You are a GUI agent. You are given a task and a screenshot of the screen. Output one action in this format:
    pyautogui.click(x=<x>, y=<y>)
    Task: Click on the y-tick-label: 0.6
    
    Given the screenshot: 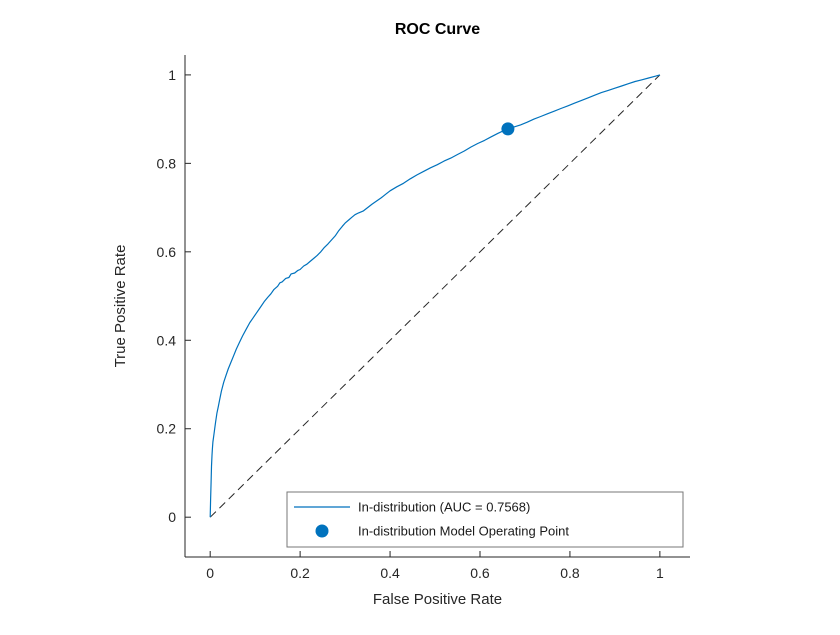 What is the action you would take?
    pyautogui.click(x=167, y=252)
    